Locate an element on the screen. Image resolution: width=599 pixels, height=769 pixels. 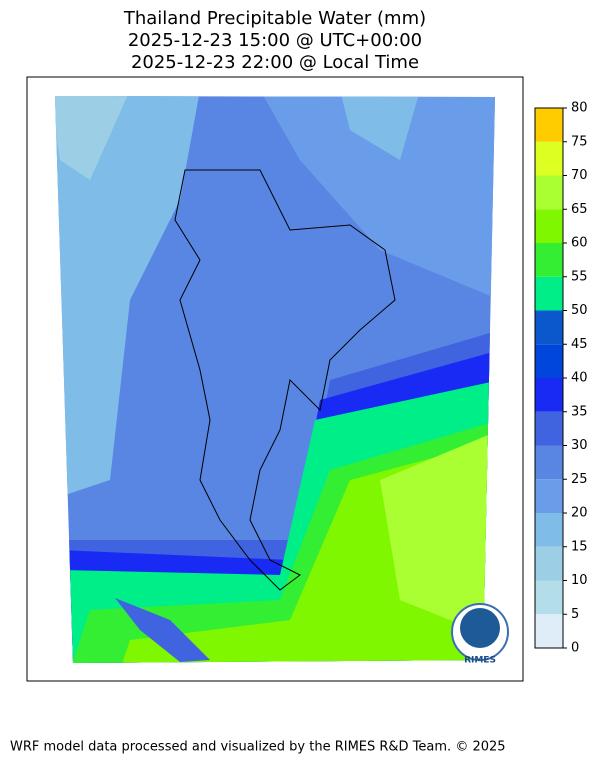
title-line: 2025-12-23 15:00 @ UTC+00:00 is located at coordinates (275, 40).